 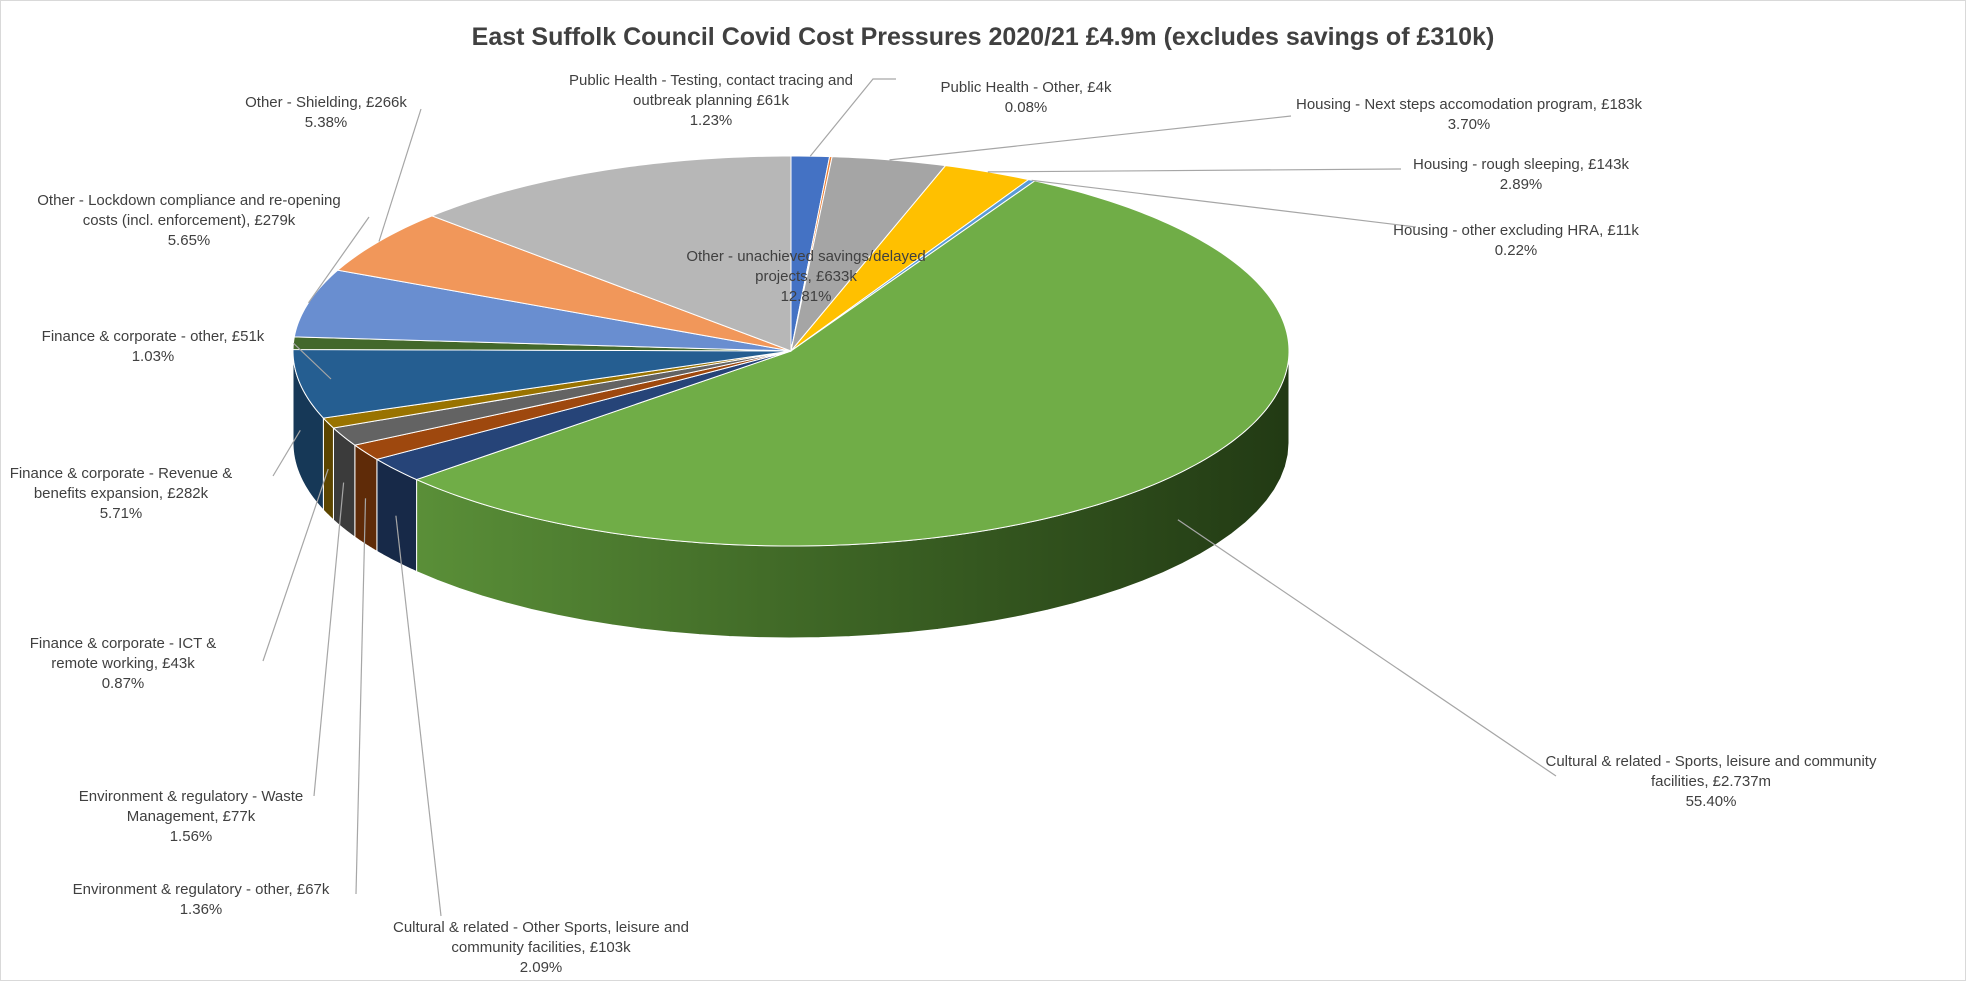 I want to click on leader-line-housing-next-steps, so click(x=1090, y=138).